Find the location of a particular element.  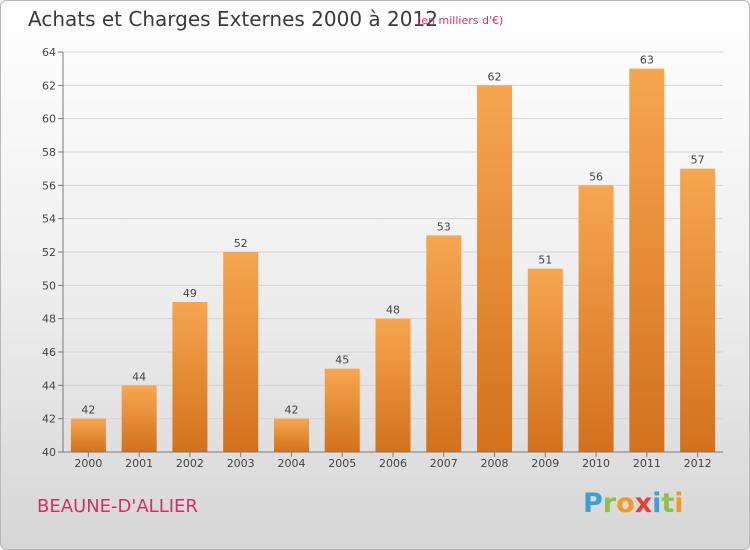

bar-2001 is located at coordinates (139, 418).